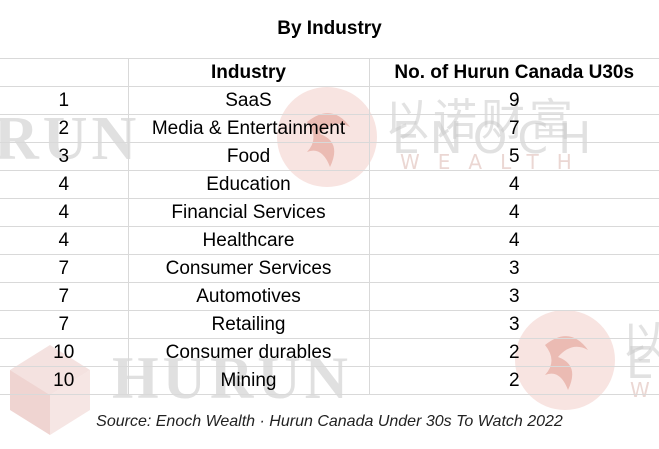 The width and height of the screenshot is (659, 449). What do you see at coordinates (249, 352) in the screenshot?
I see `industry-cell: Consumer durables` at bounding box center [249, 352].